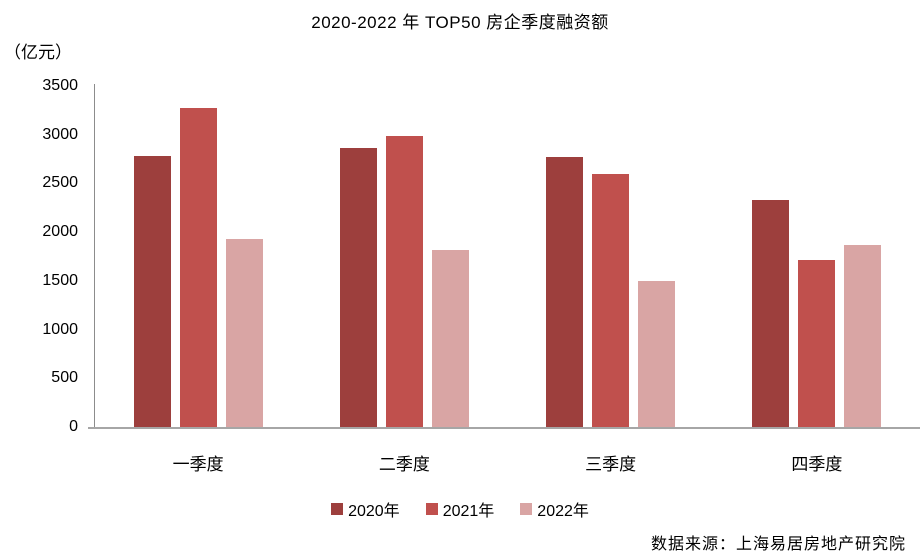 Image resolution: width=920 pixels, height=556 pixels. What do you see at coordinates (60, 232) in the screenshot?
I see `y-tick-label: 2000` at bounding box center [60, 232].